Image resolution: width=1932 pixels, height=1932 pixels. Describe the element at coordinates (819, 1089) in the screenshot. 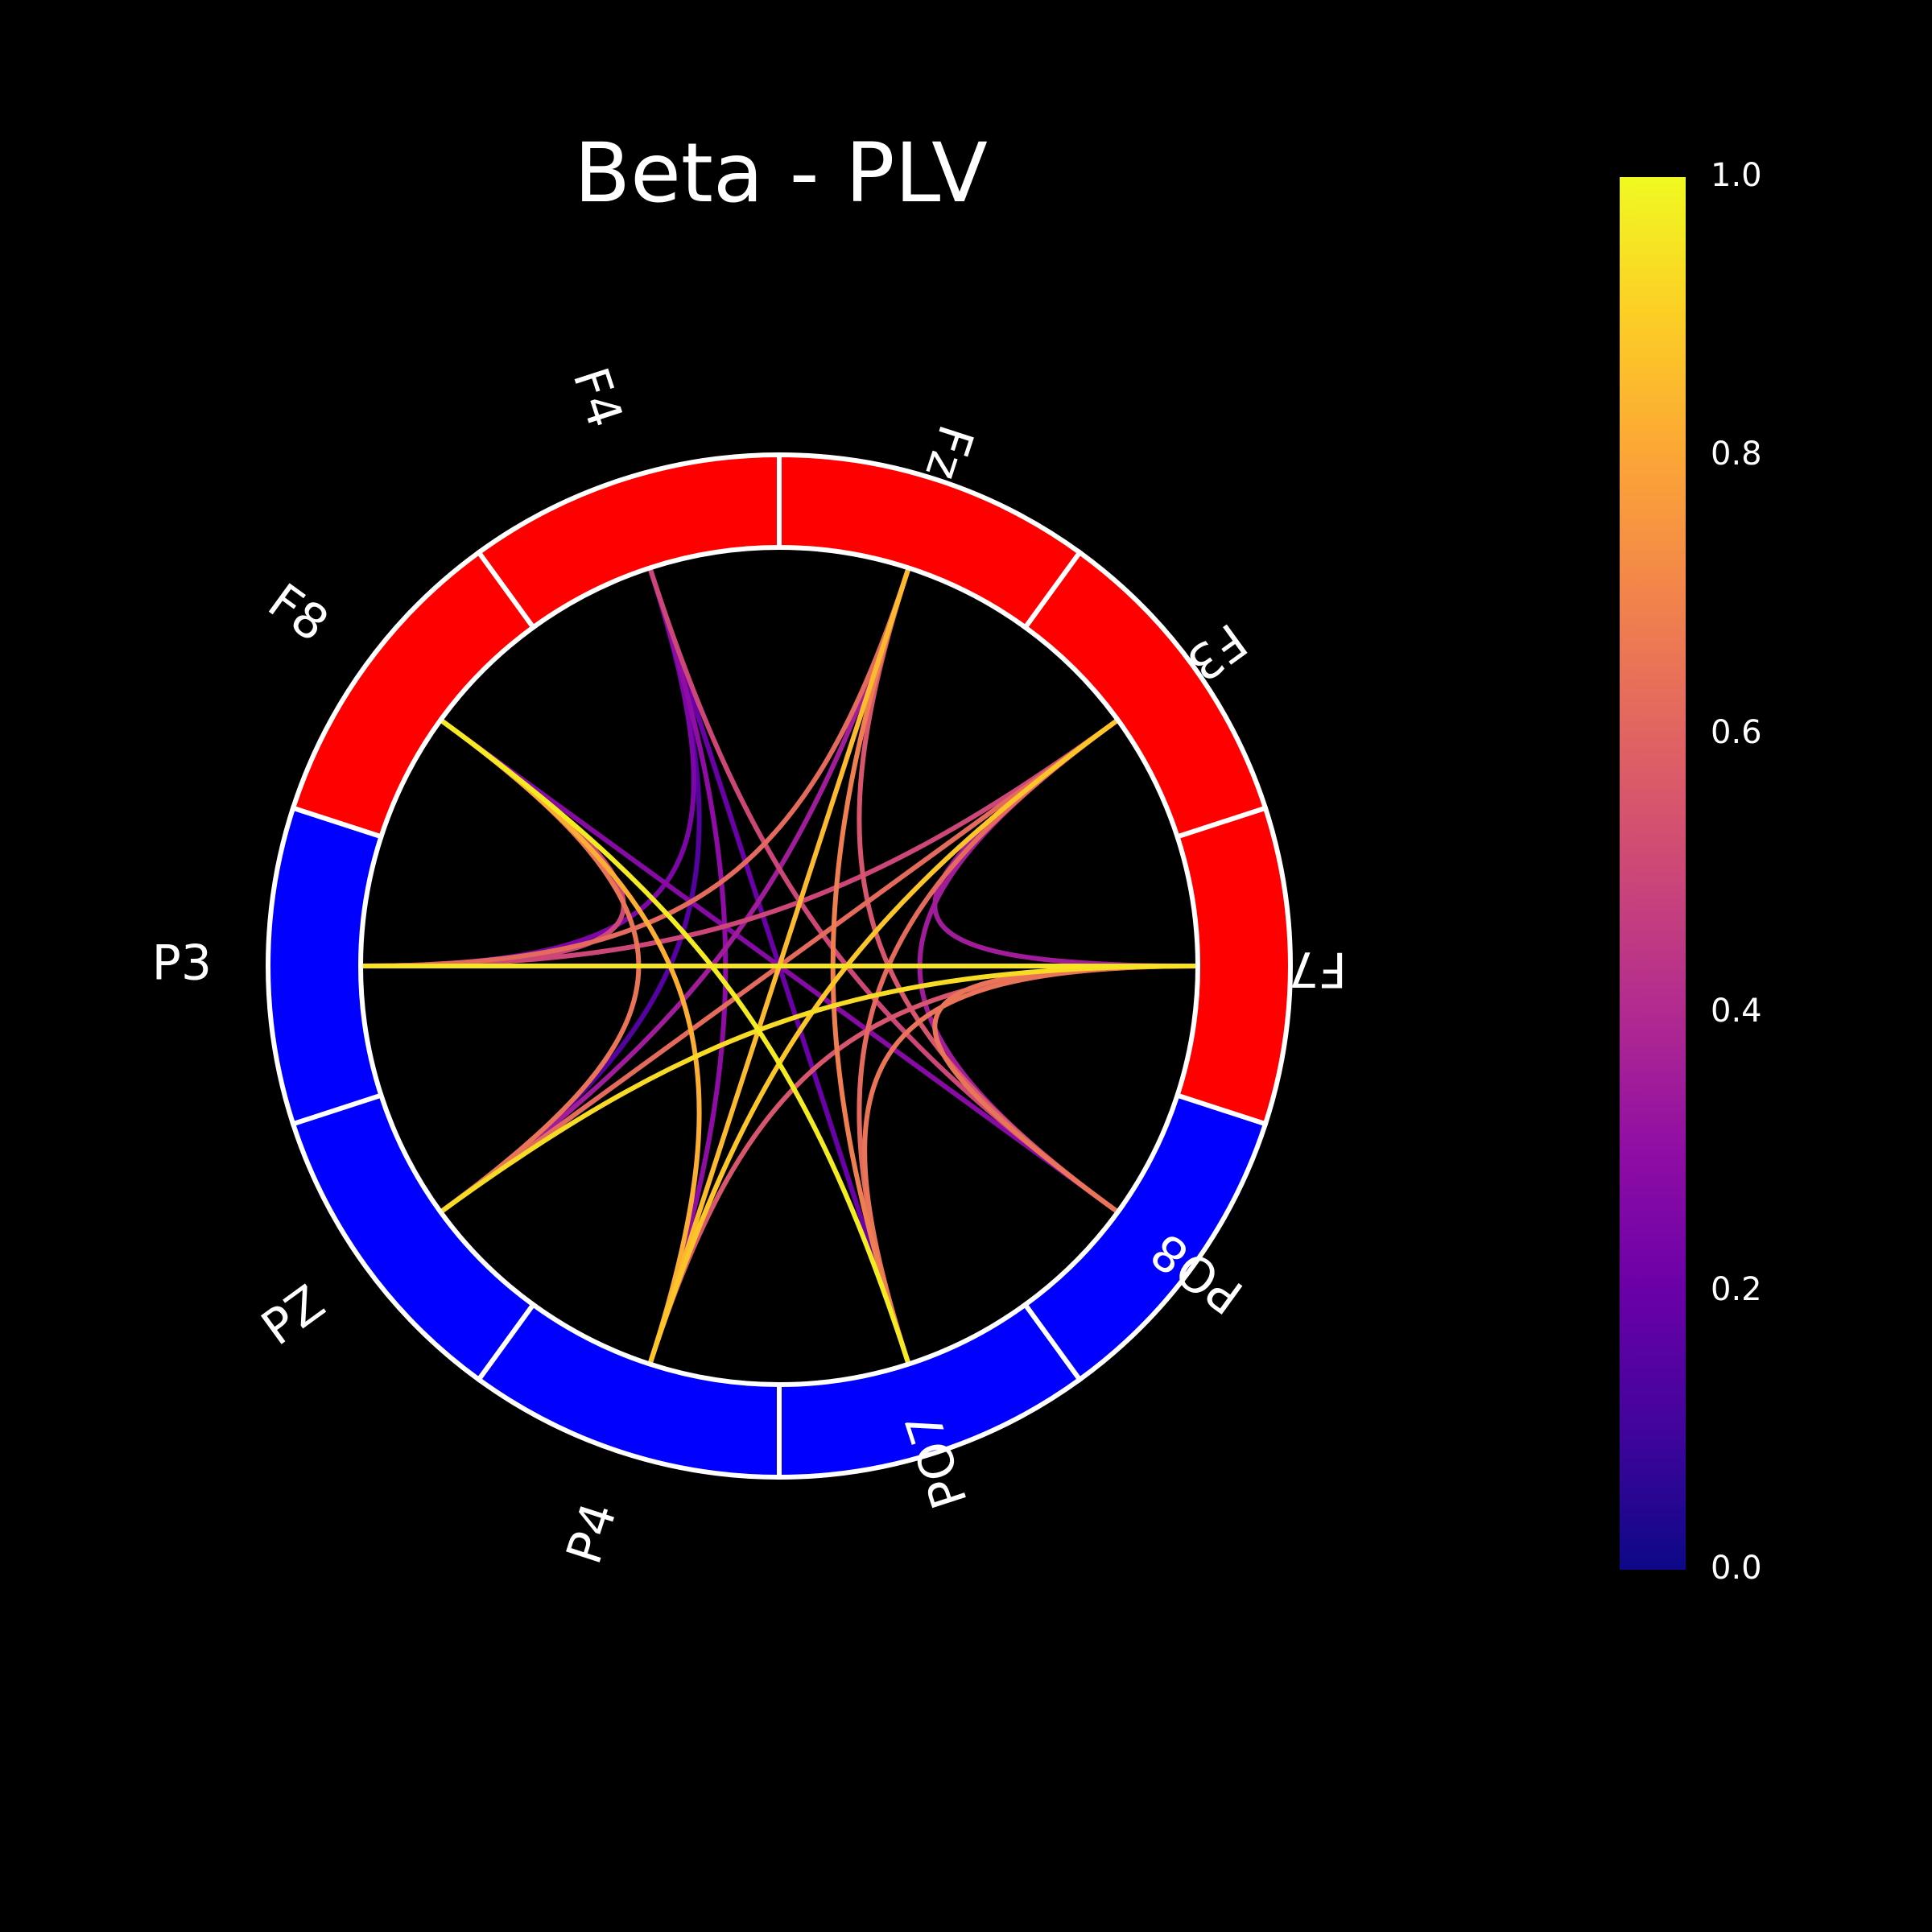

I see `connection-F7-PZ` at that location.